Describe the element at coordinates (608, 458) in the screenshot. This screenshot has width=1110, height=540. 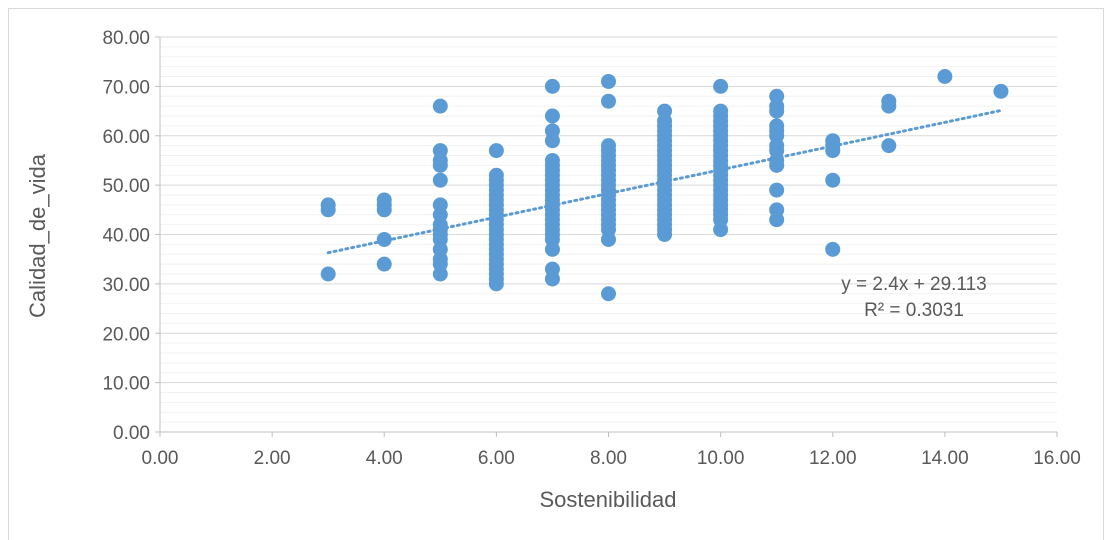
I see `x-tick-label: 8.00` at that location.